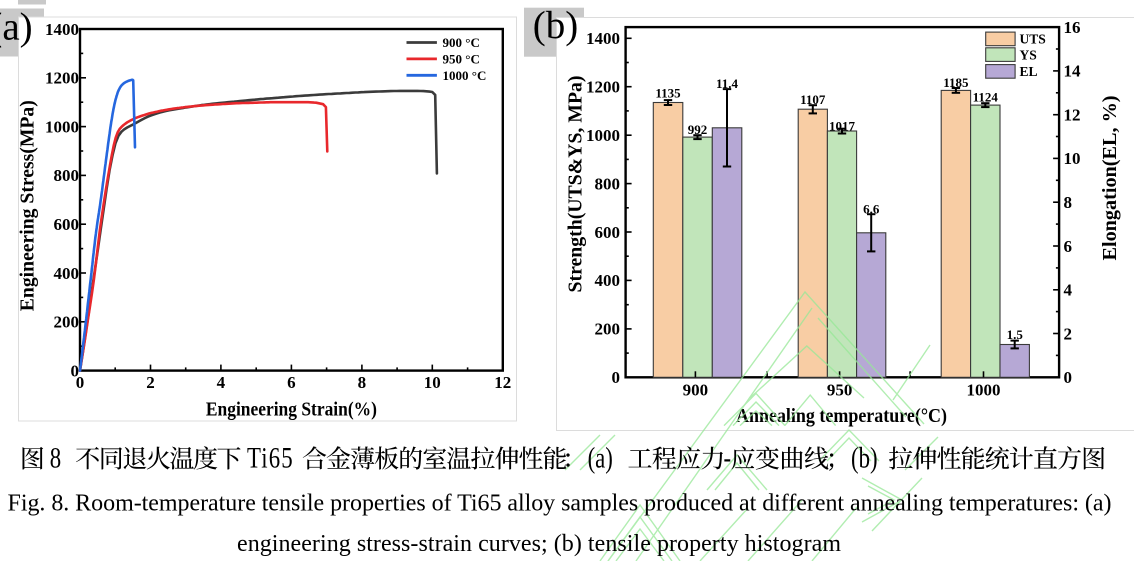 This screenshot has width=1134, height=561. What do you see at coordinates (986, 96) in the screenshot?
I see `svg-text: 1124` at bounding box center [986, 96].